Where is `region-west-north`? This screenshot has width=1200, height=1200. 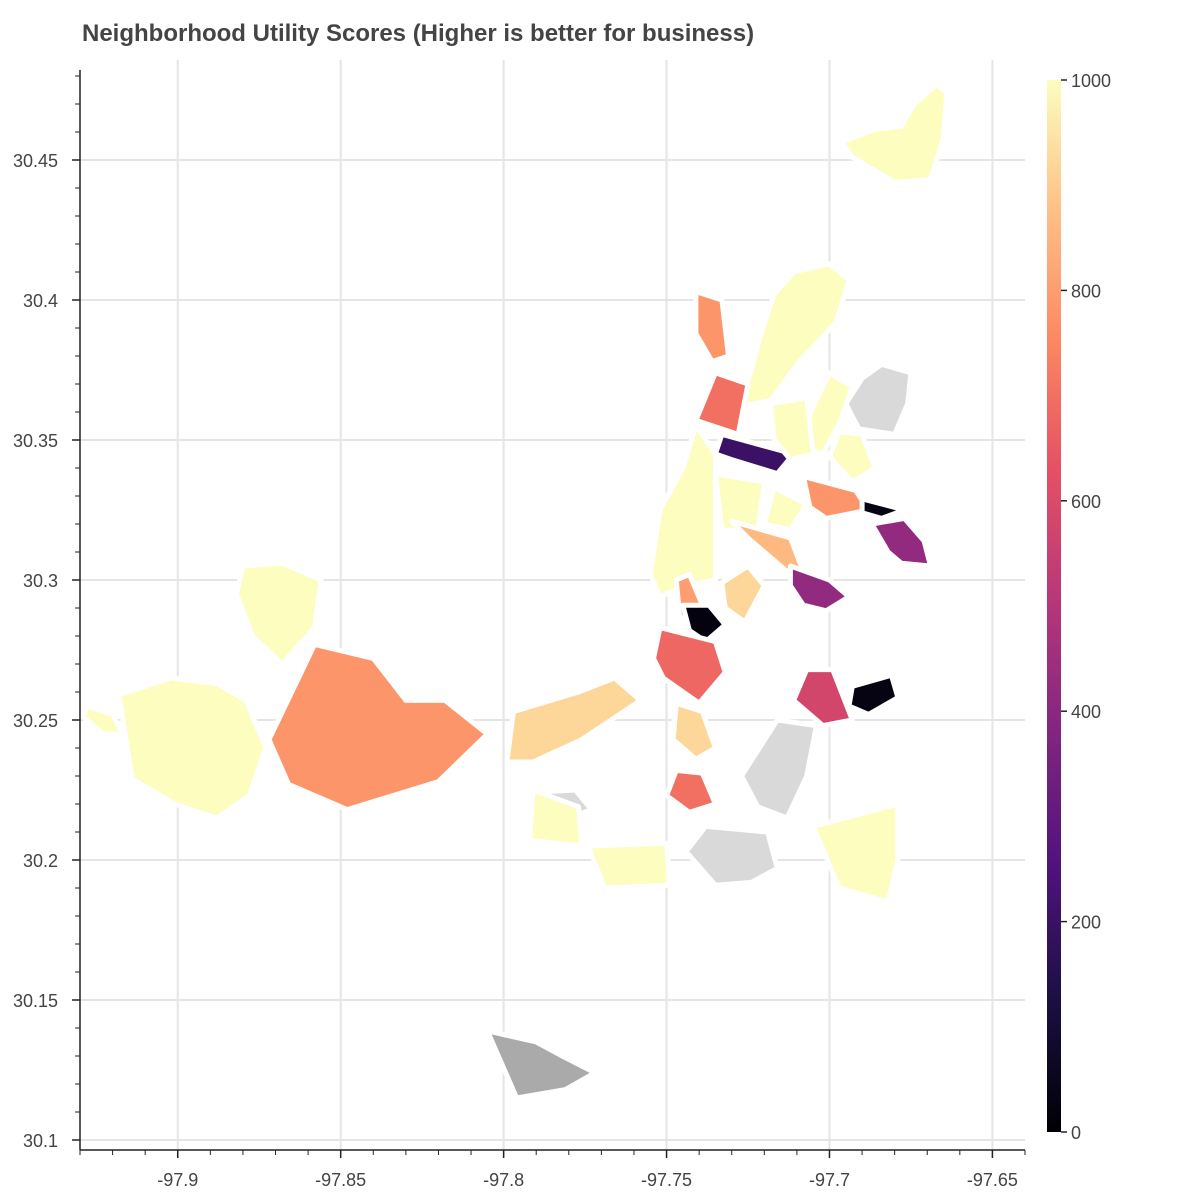
region-west-north is located at coordinates (278, 613).